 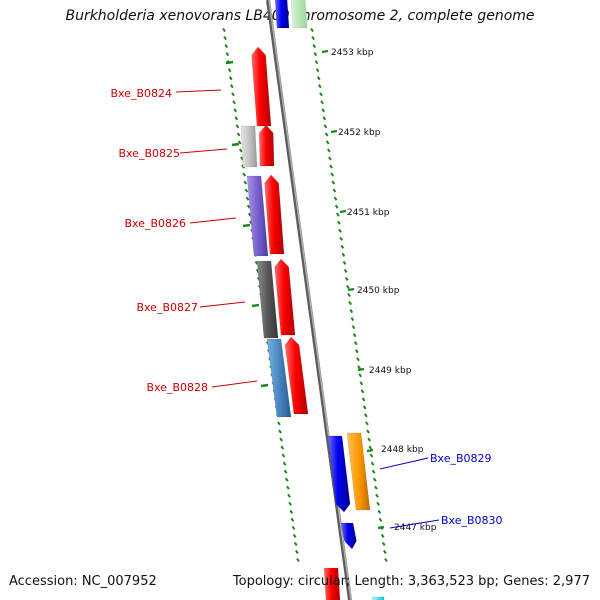 What do you see at coordinates (348, 536) in the screenshot?
I see `gene-arrow-bxe-b0830` at bounding box center [348, 536].